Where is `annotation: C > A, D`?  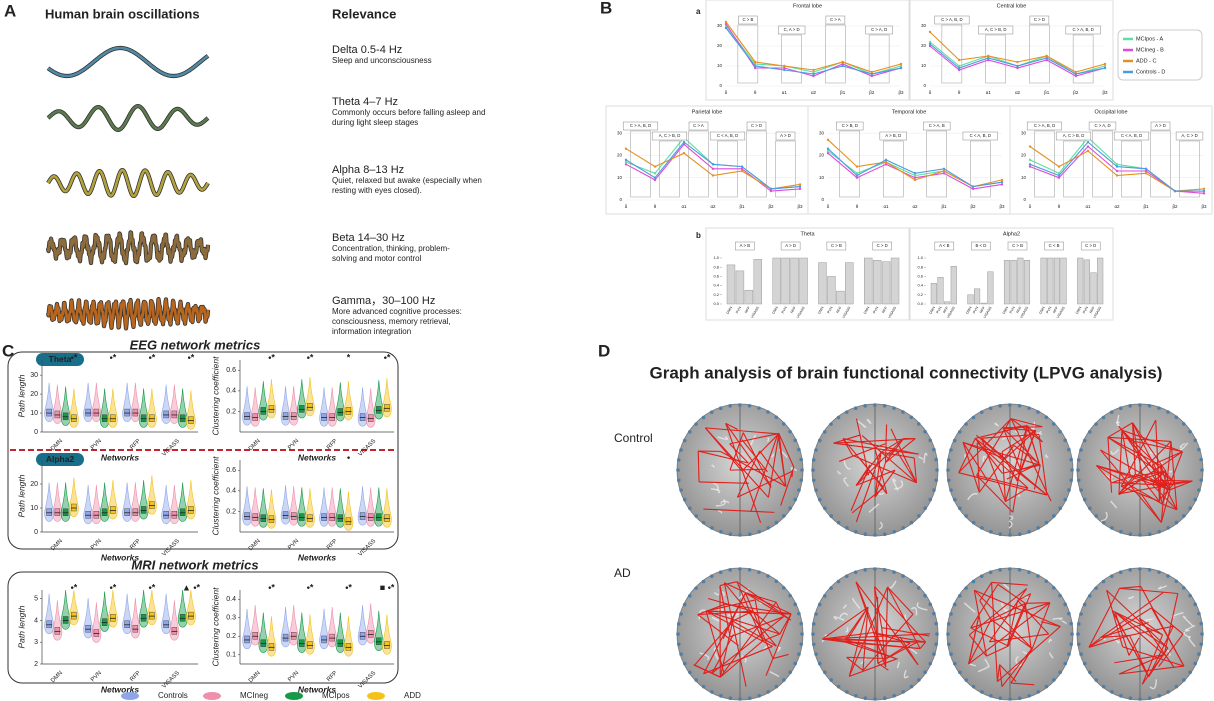
annotation: C > A, D is located at coordinates (879, 29).